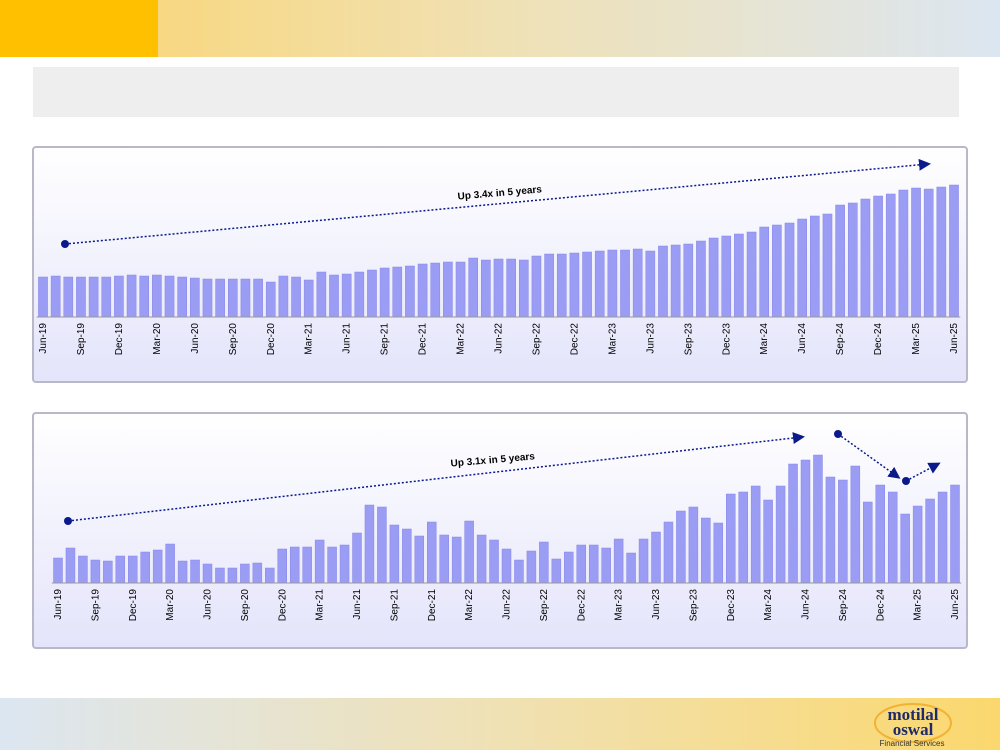 The width and height of the screenshot is (1000, 755). I want to click on logo-tagline: Financial Services, so click(912, 743).